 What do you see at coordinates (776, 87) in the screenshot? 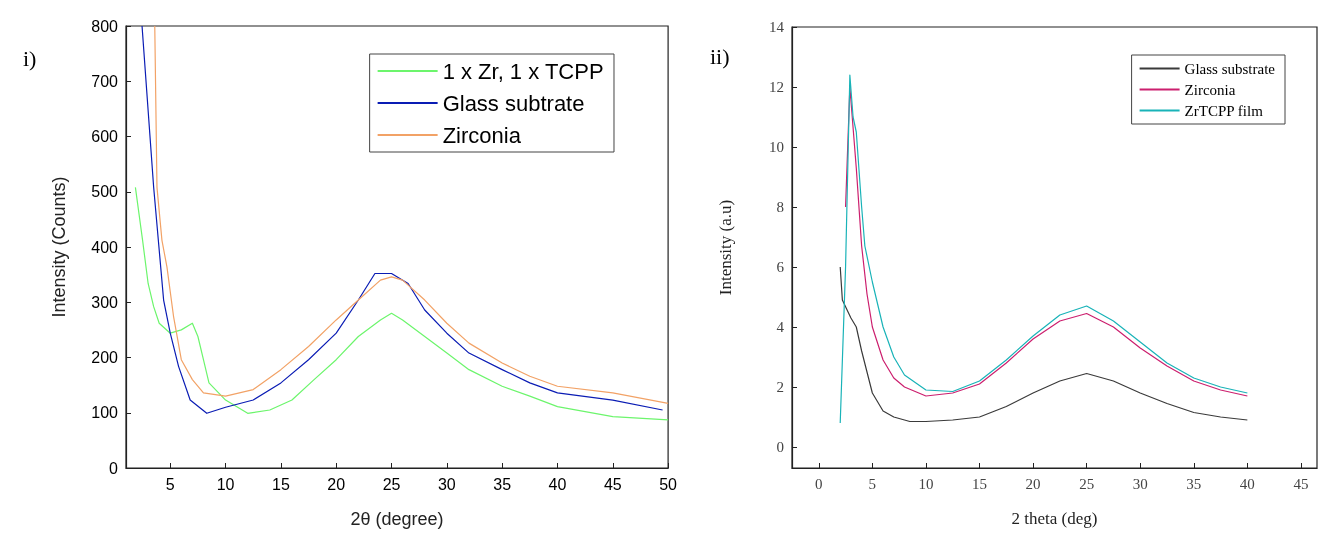
I see `y-tick-label: 12` at bounding box center [776, 87].